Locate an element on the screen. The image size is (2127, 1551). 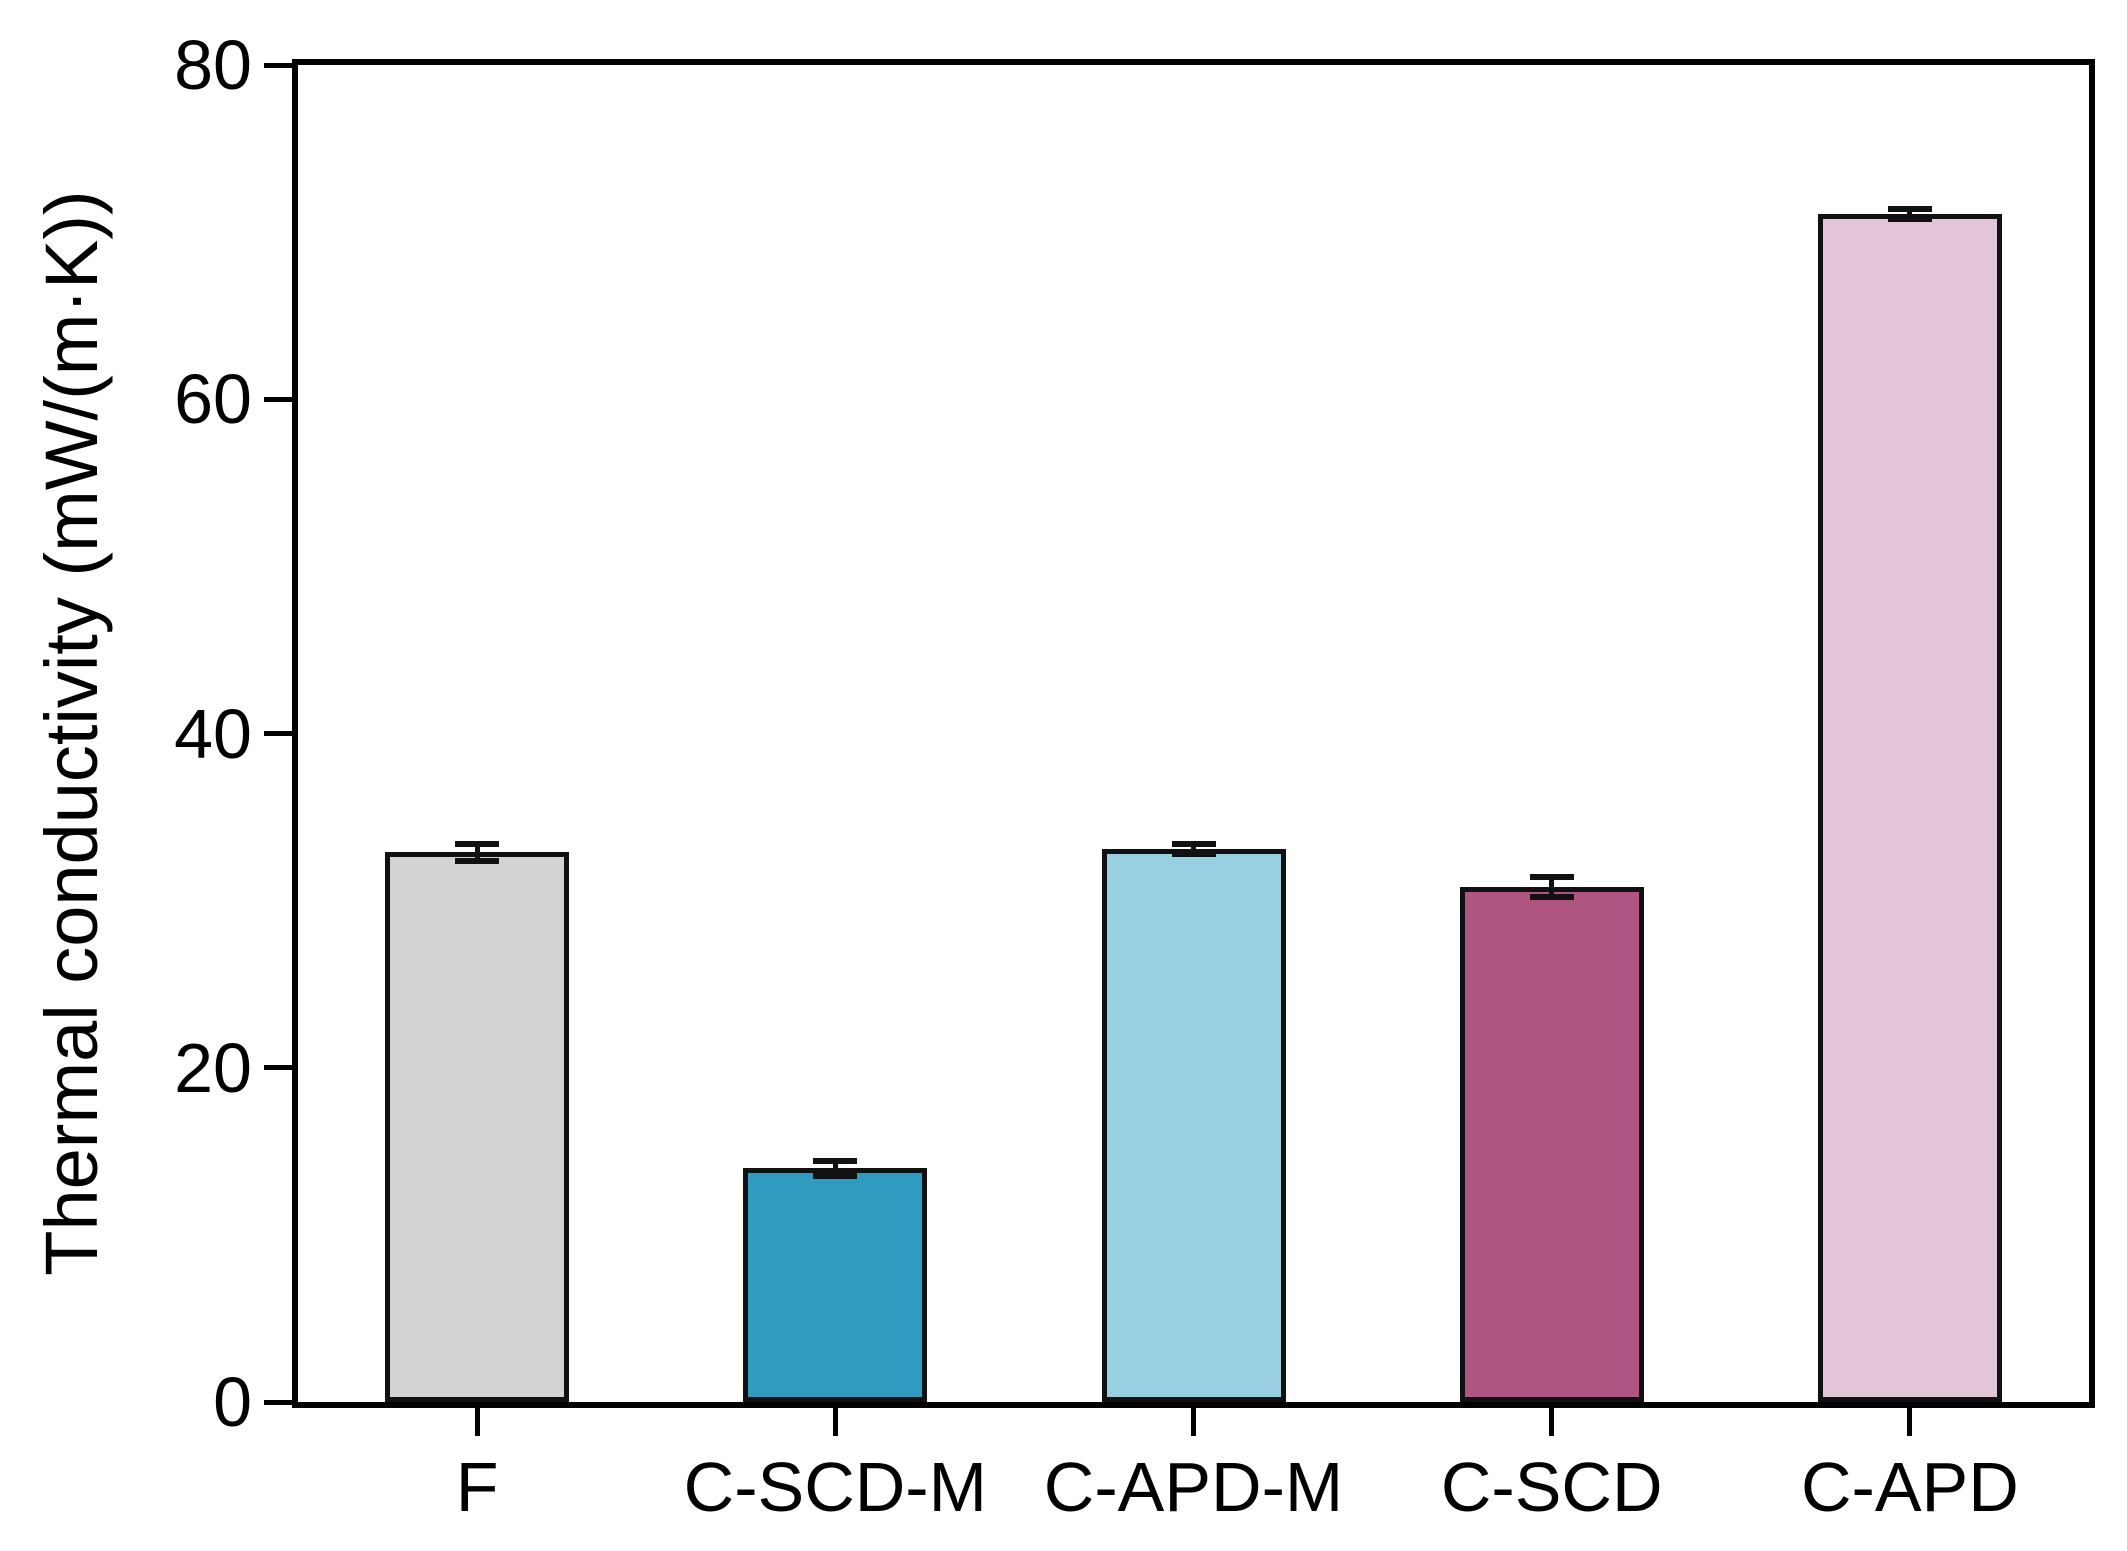
bar-c-apd-m is located at coordinates (1193, 1125).